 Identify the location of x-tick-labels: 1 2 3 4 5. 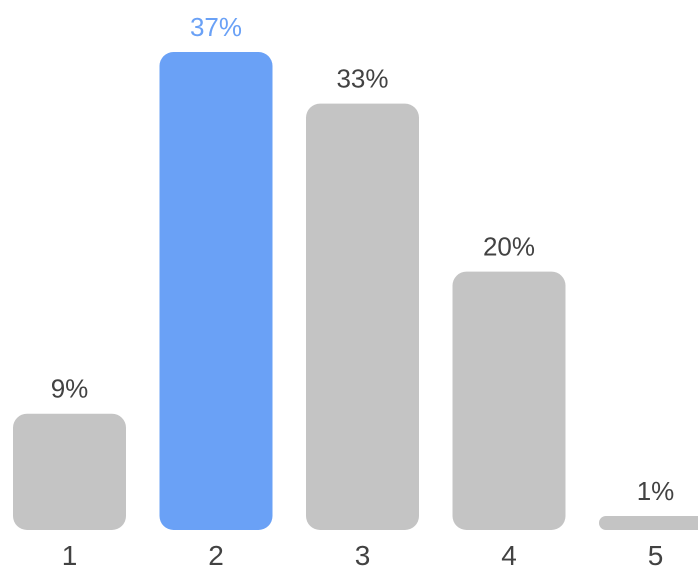
(363, 555).